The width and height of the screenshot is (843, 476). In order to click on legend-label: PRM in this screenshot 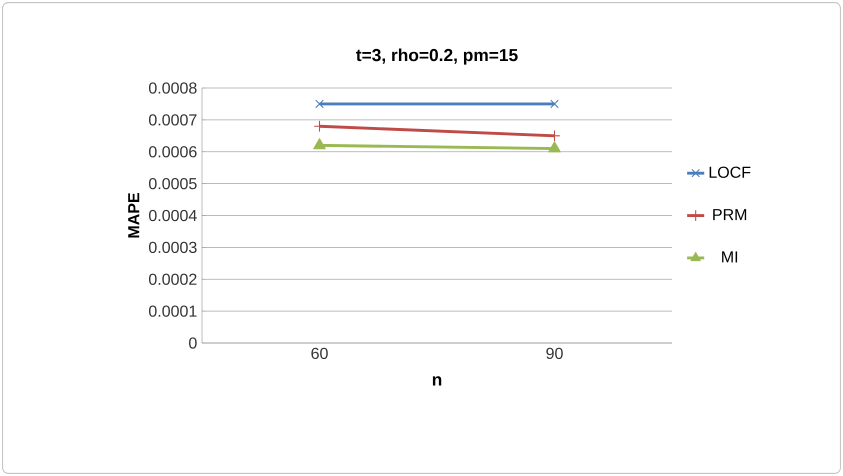, I will do `click(729, 214)`.